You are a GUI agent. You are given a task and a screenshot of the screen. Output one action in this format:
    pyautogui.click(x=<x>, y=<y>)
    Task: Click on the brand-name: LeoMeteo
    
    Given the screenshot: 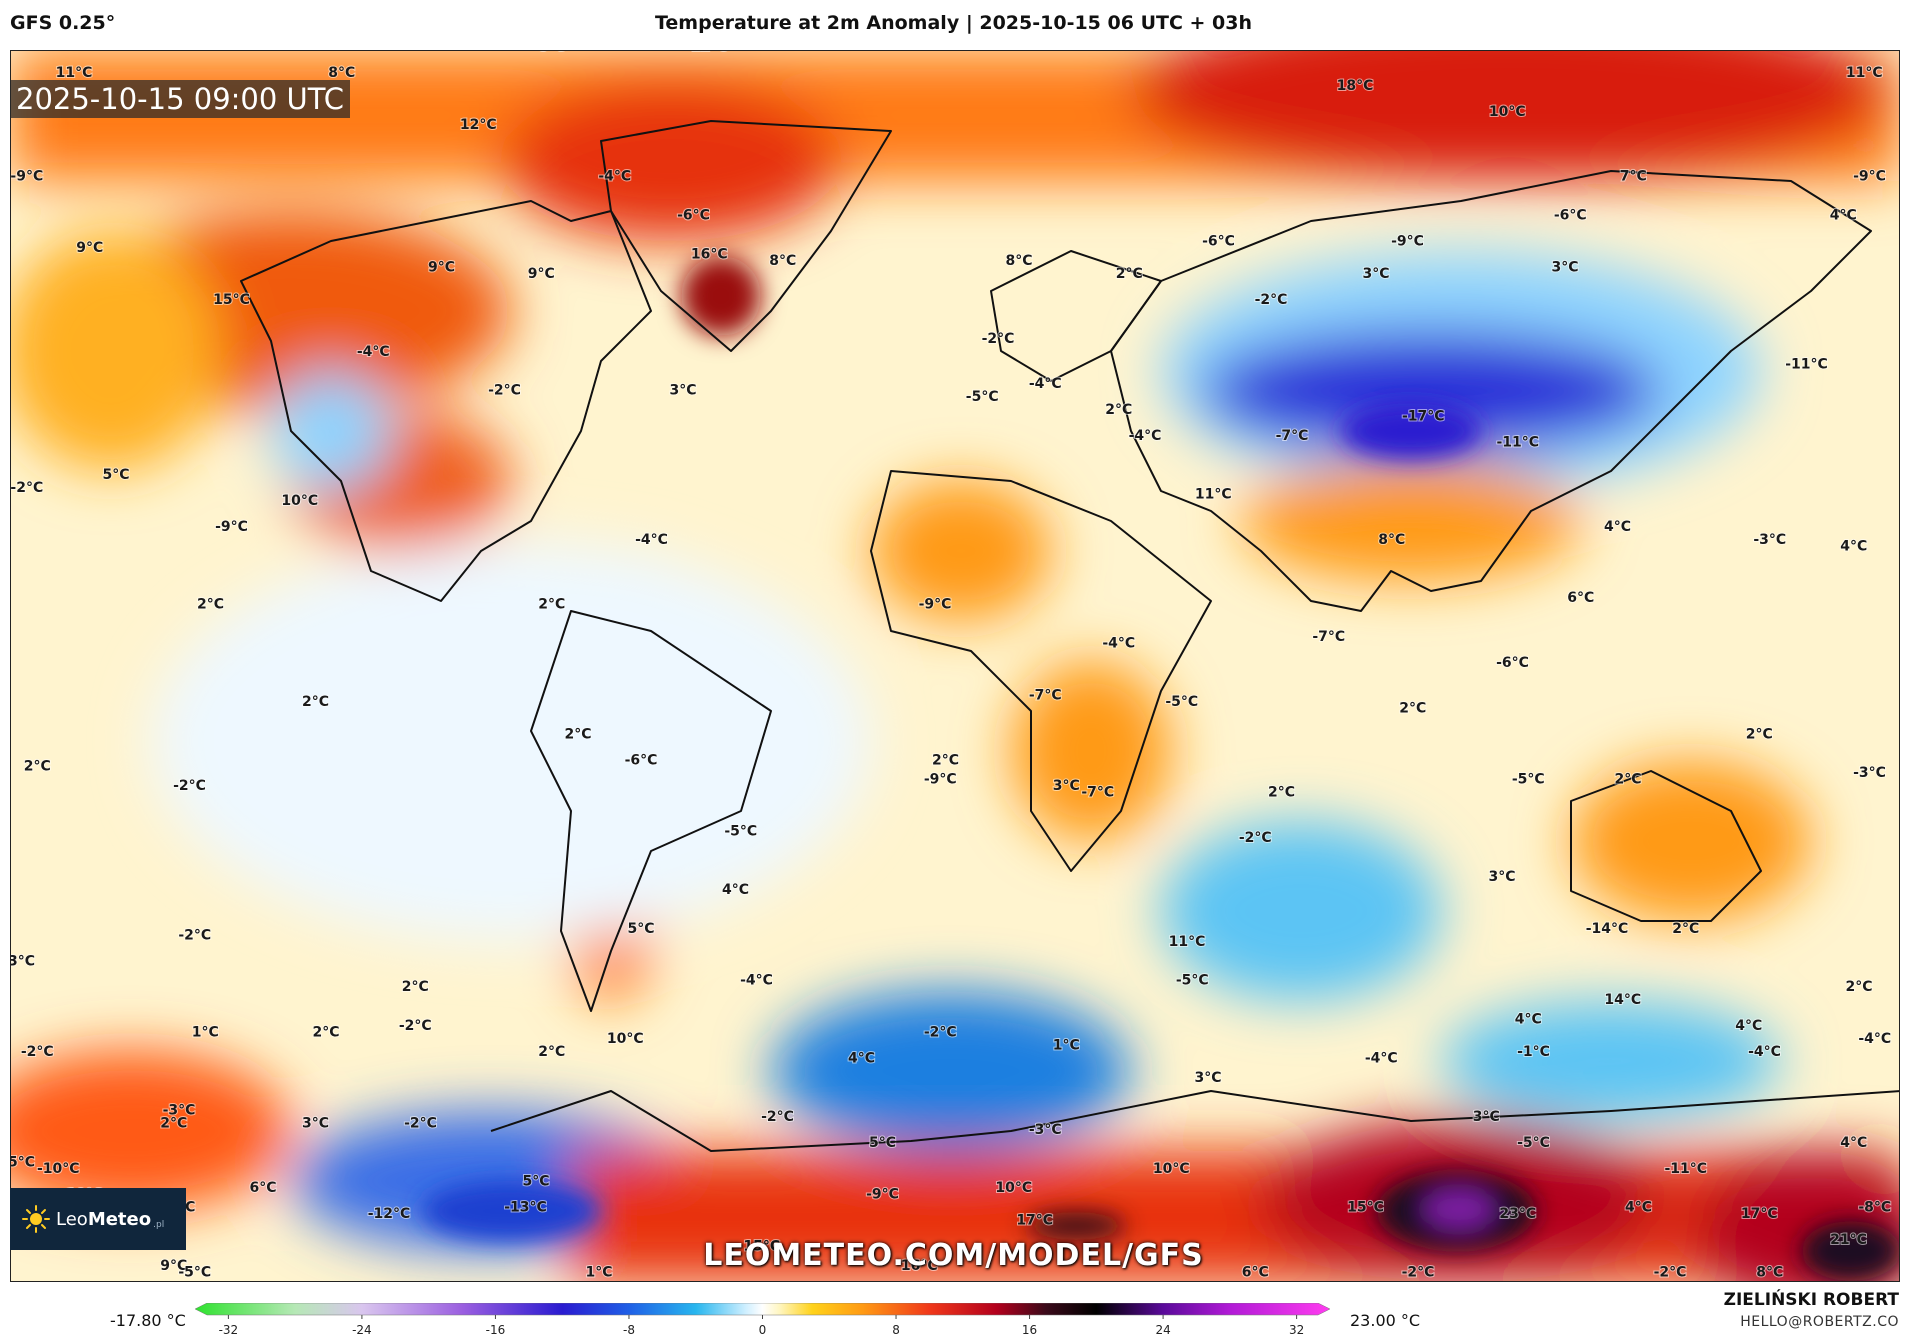 What is the action you would take?
    pyautogui.click(x=104, y=1219)
    